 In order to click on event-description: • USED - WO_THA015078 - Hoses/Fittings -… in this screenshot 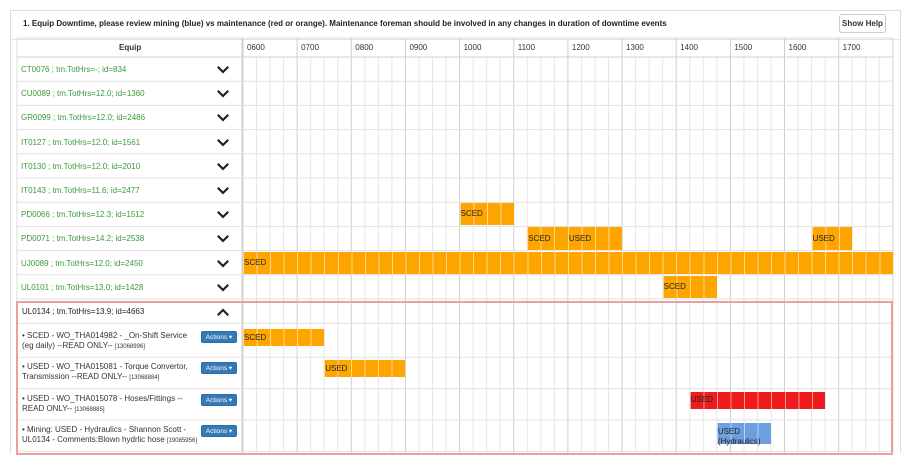, I will do `click(102, 403)`.